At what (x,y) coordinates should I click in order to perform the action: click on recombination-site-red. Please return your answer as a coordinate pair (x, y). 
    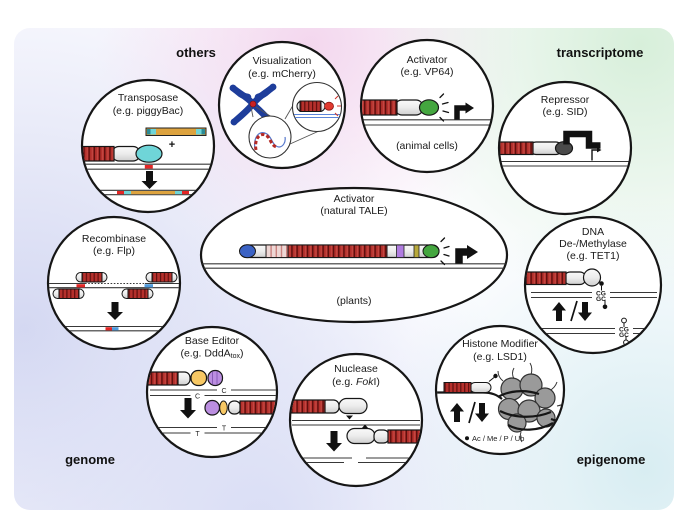
    Looking at the image, I should click on (80, 286).